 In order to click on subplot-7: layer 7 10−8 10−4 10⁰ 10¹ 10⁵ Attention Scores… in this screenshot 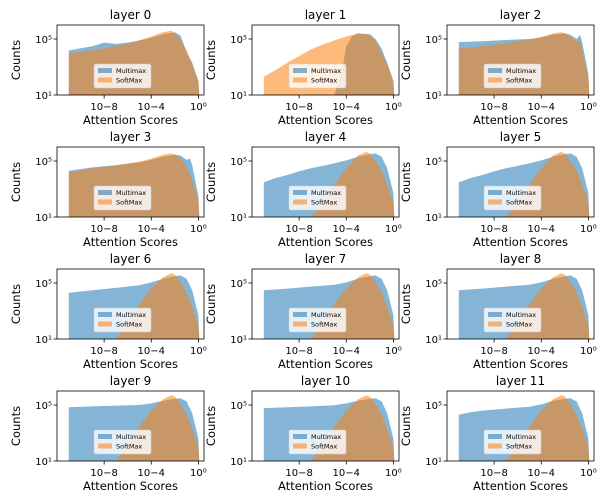, I will do `click(303, 311)`.